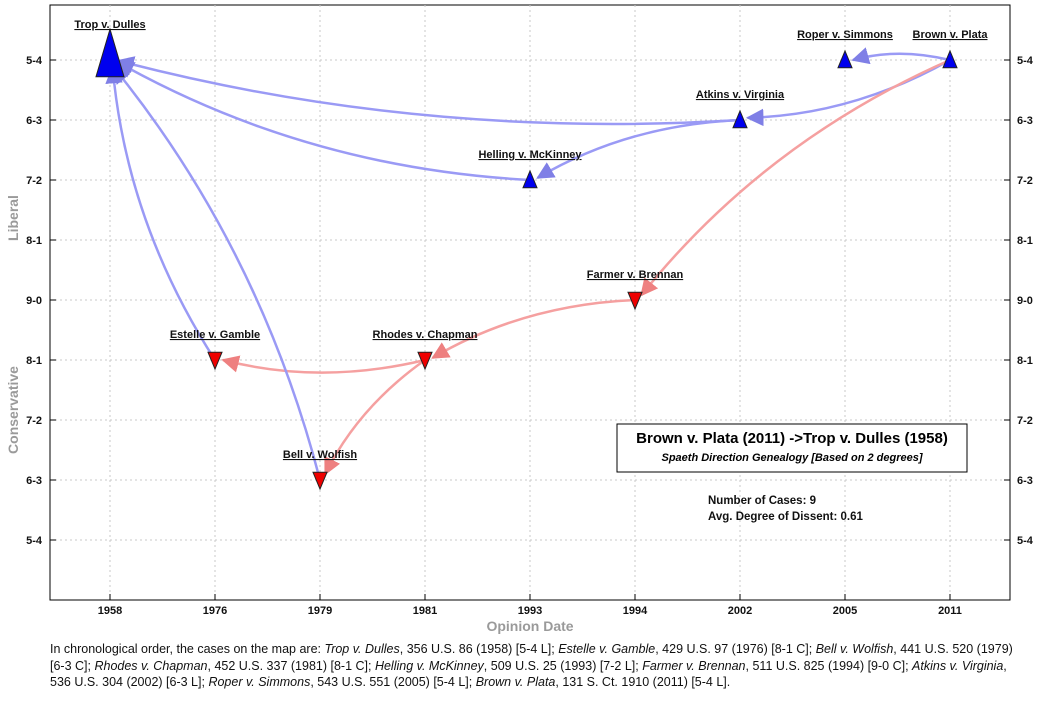 This screenshot has height=715, width=1044. What do you see at coordinates (528, 674) in the screenshot?
I see `caption-citation: , 536 U.S. 304 (2002) [6-3 L];` at bounding box center [528, 674].